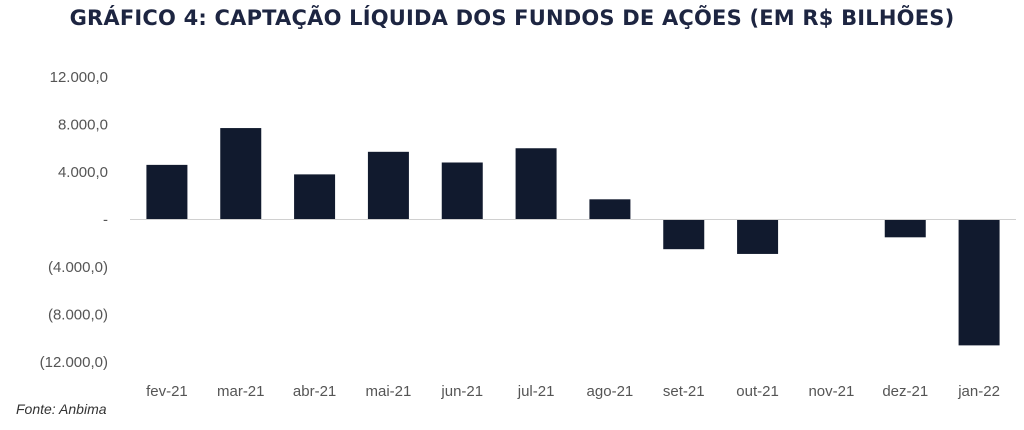  Describe the element at coordinates (684, 391) in the screenshot. I see `x-tick-label: set-21` at that location.